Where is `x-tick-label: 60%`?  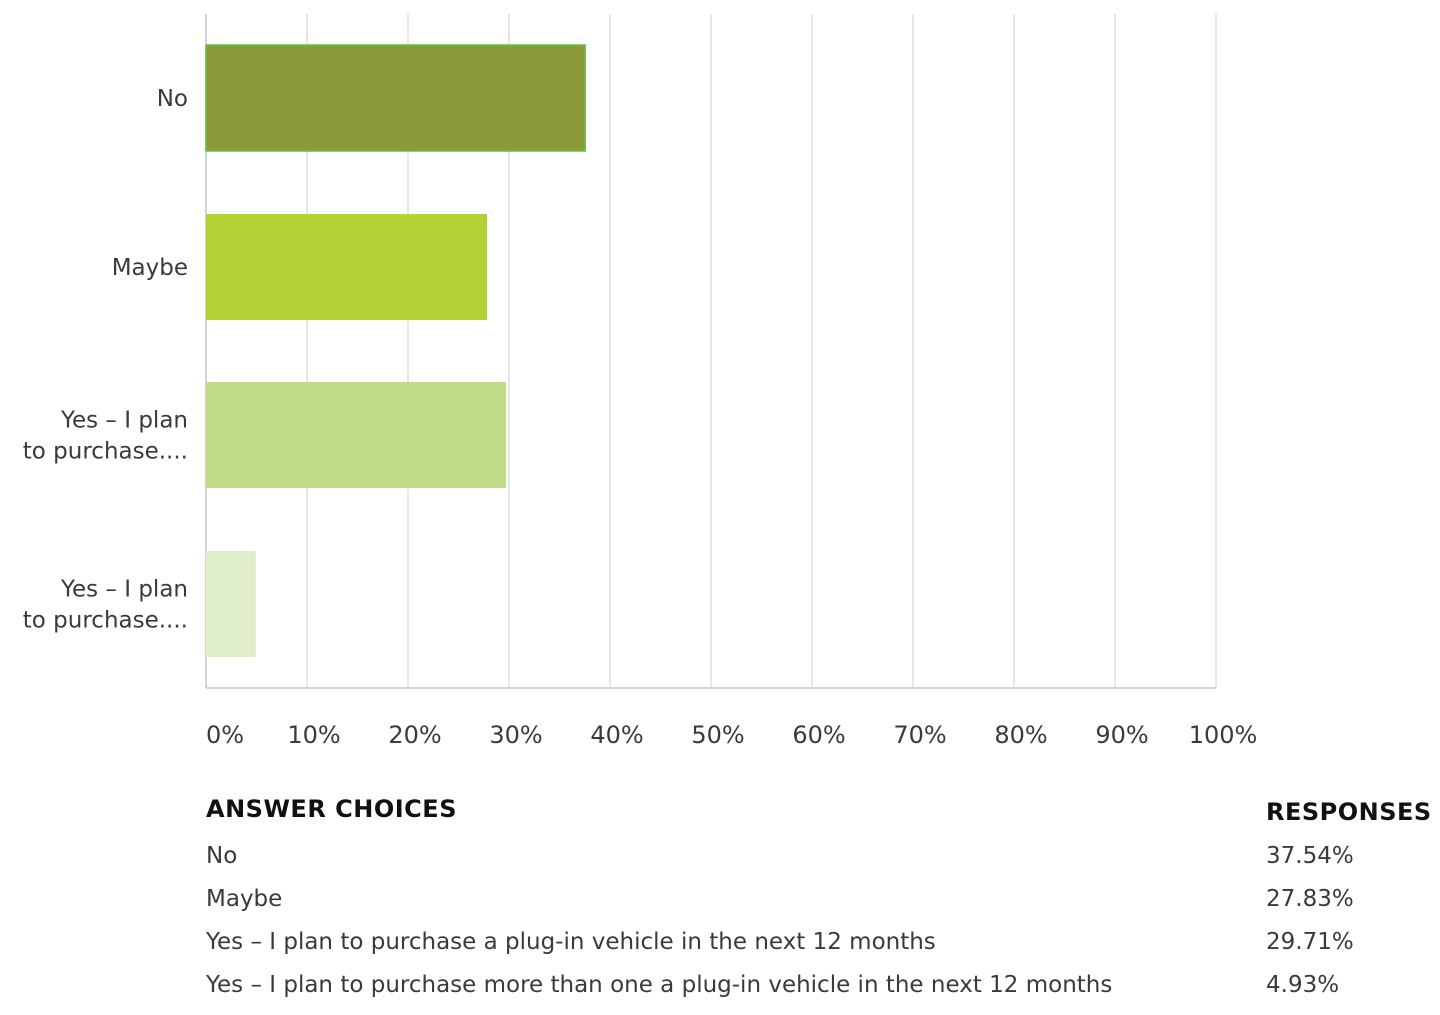 x-tick-label: 60% is located at coordinates (818, 735).